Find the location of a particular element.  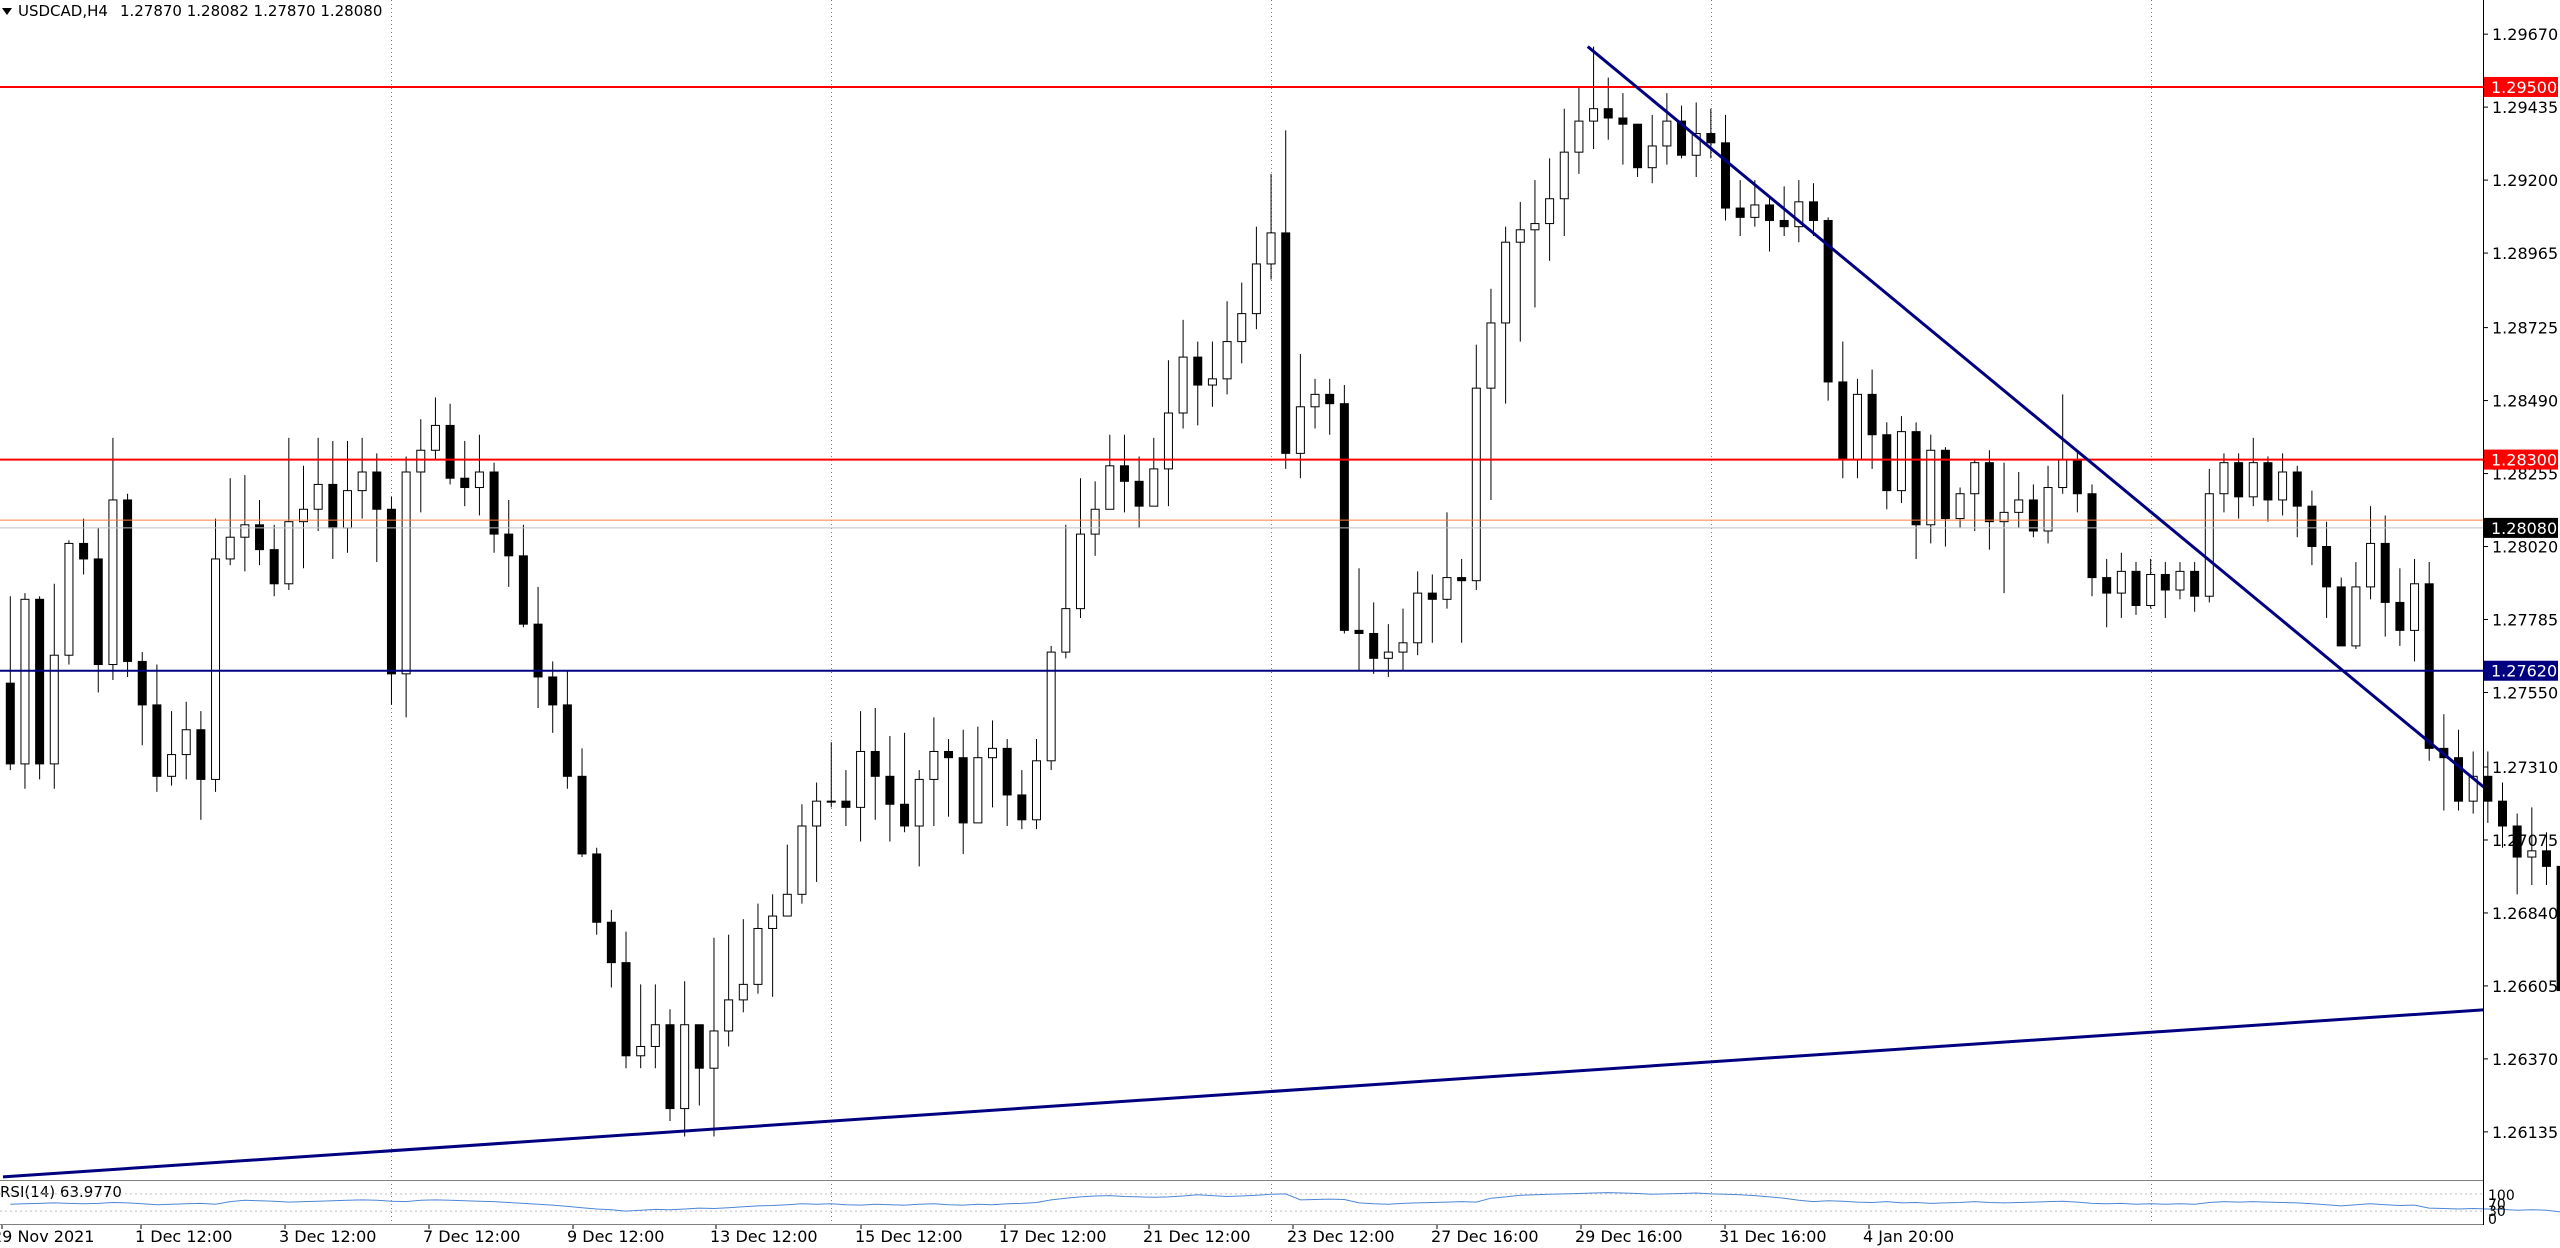

rsi-label: RSI(14) 63.9770 is located at coordinates (61, 1192).